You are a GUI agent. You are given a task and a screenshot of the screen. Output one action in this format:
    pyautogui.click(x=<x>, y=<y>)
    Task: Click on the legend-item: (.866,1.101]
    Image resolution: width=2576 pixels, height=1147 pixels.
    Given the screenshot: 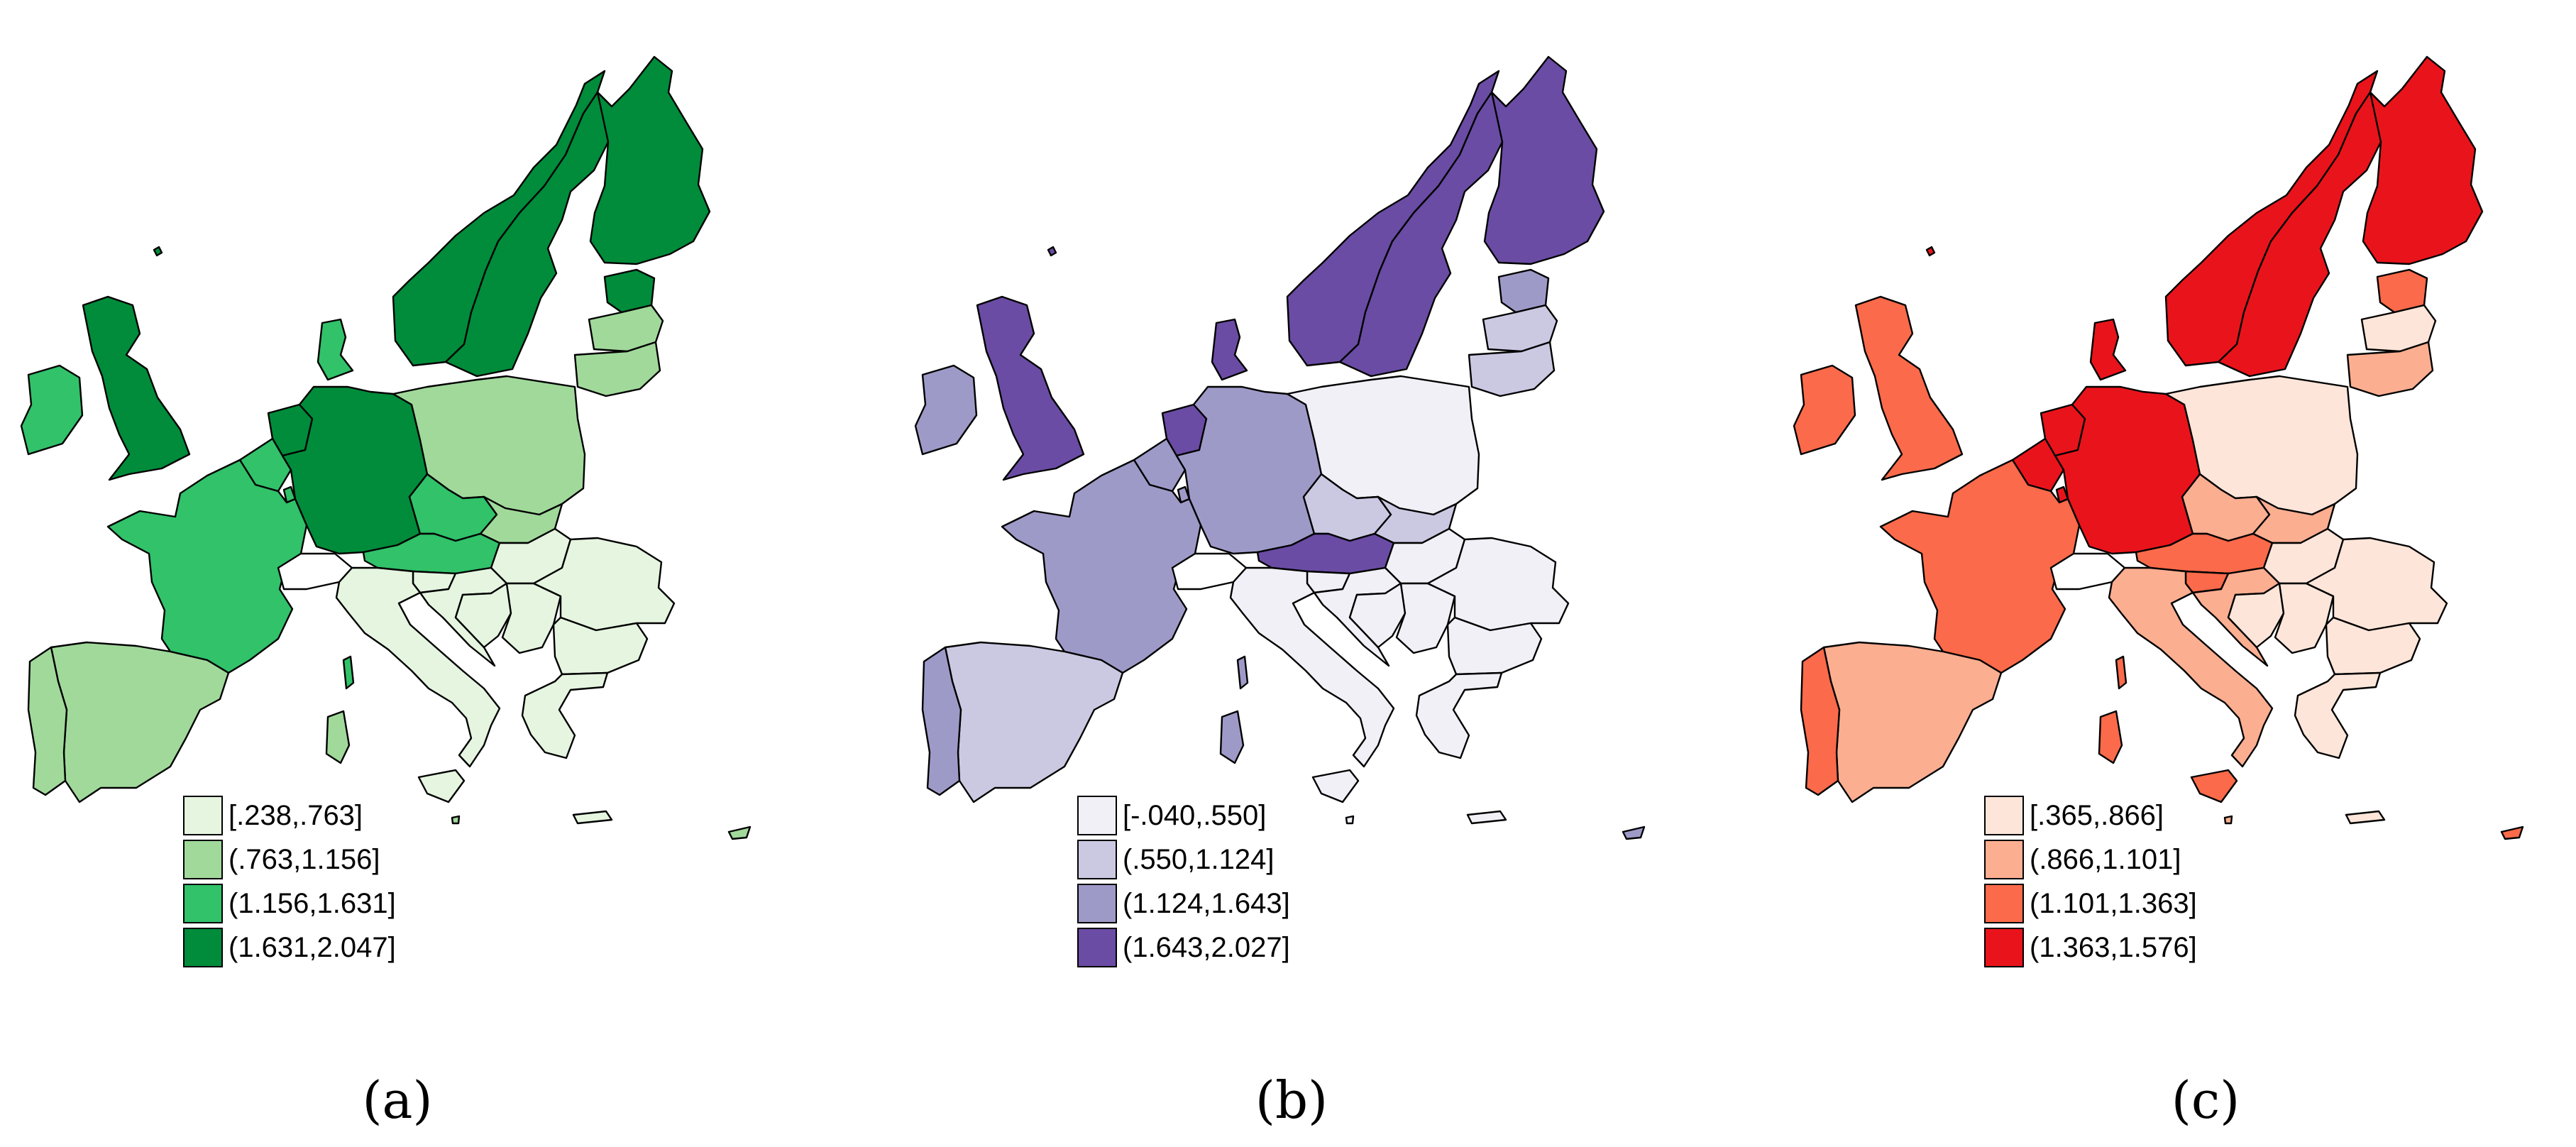 What is the action you would take?
    pyautogui.click(x=2090, y=860)
    